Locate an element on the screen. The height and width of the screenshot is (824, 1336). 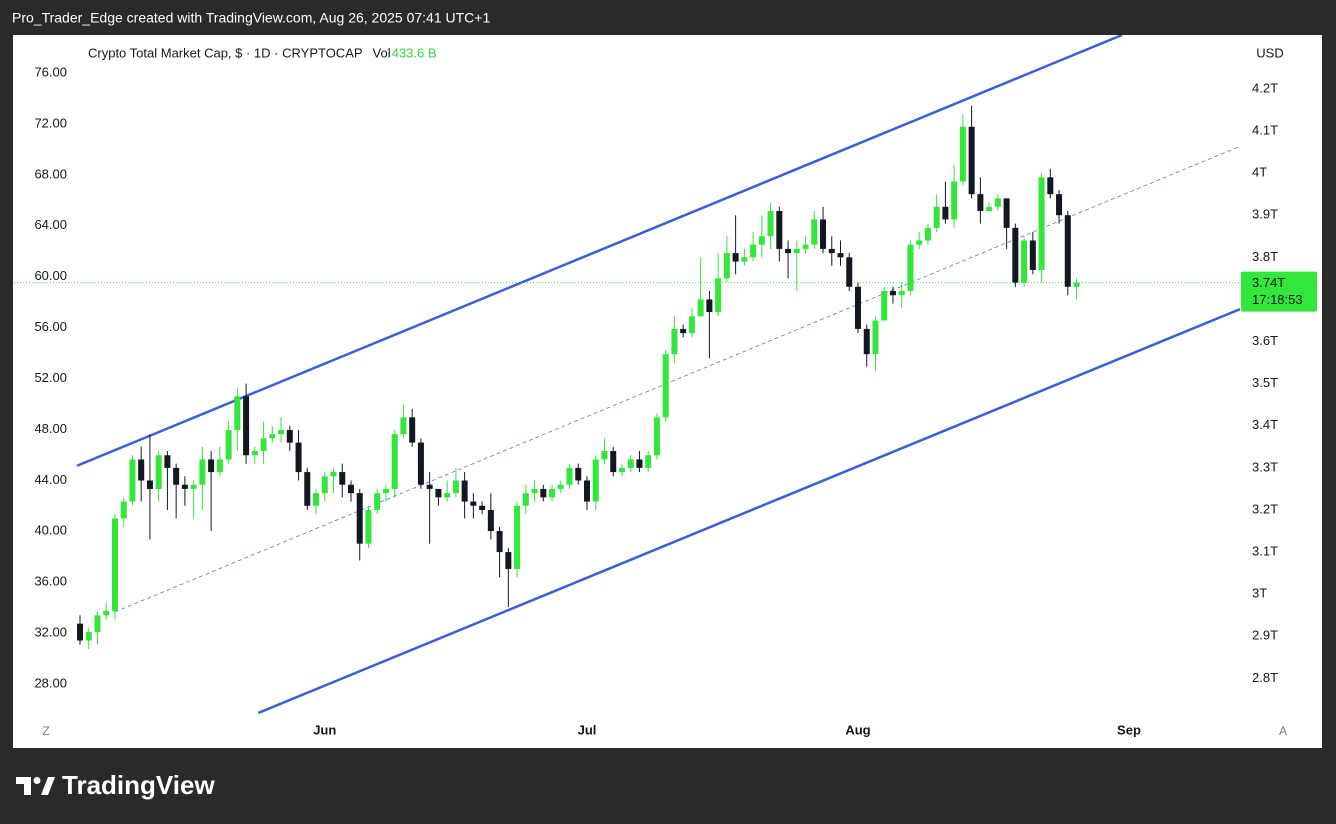
logo-icon is located at coordinates (35, 786).